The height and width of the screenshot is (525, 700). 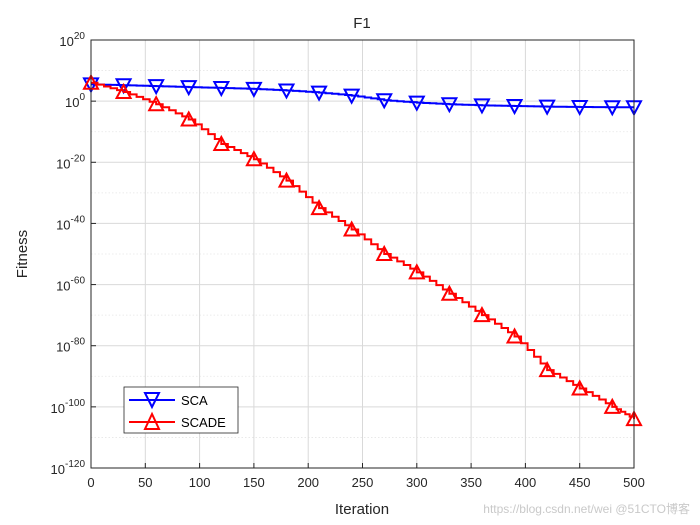 What do you see at coordinates (90, 482) in the screenshot?
I see `x-tick-label: 0` at bounding box center [90, 482].